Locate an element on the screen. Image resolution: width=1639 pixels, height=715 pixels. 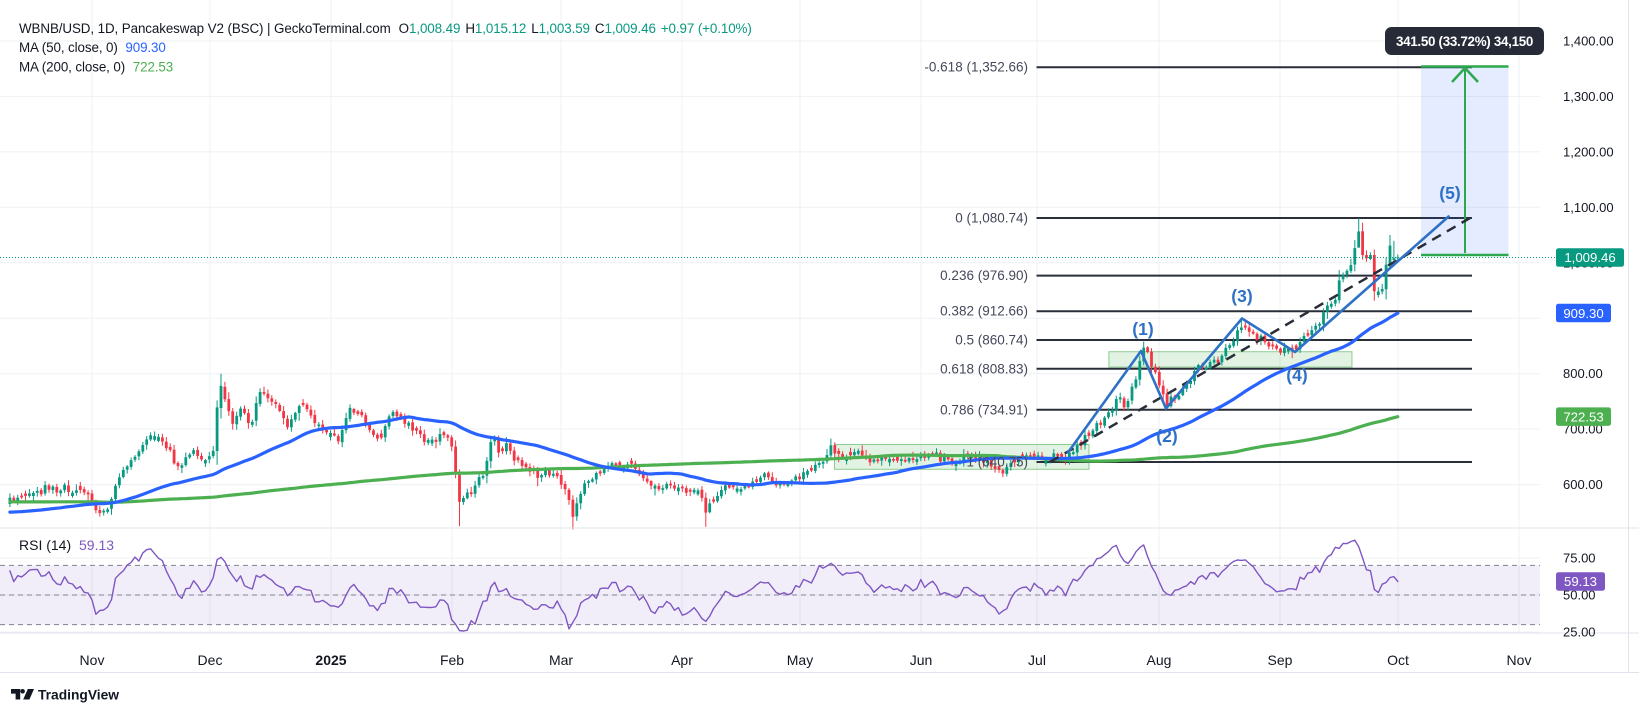
svg-text: Mar is located at coordinates (561, 660).